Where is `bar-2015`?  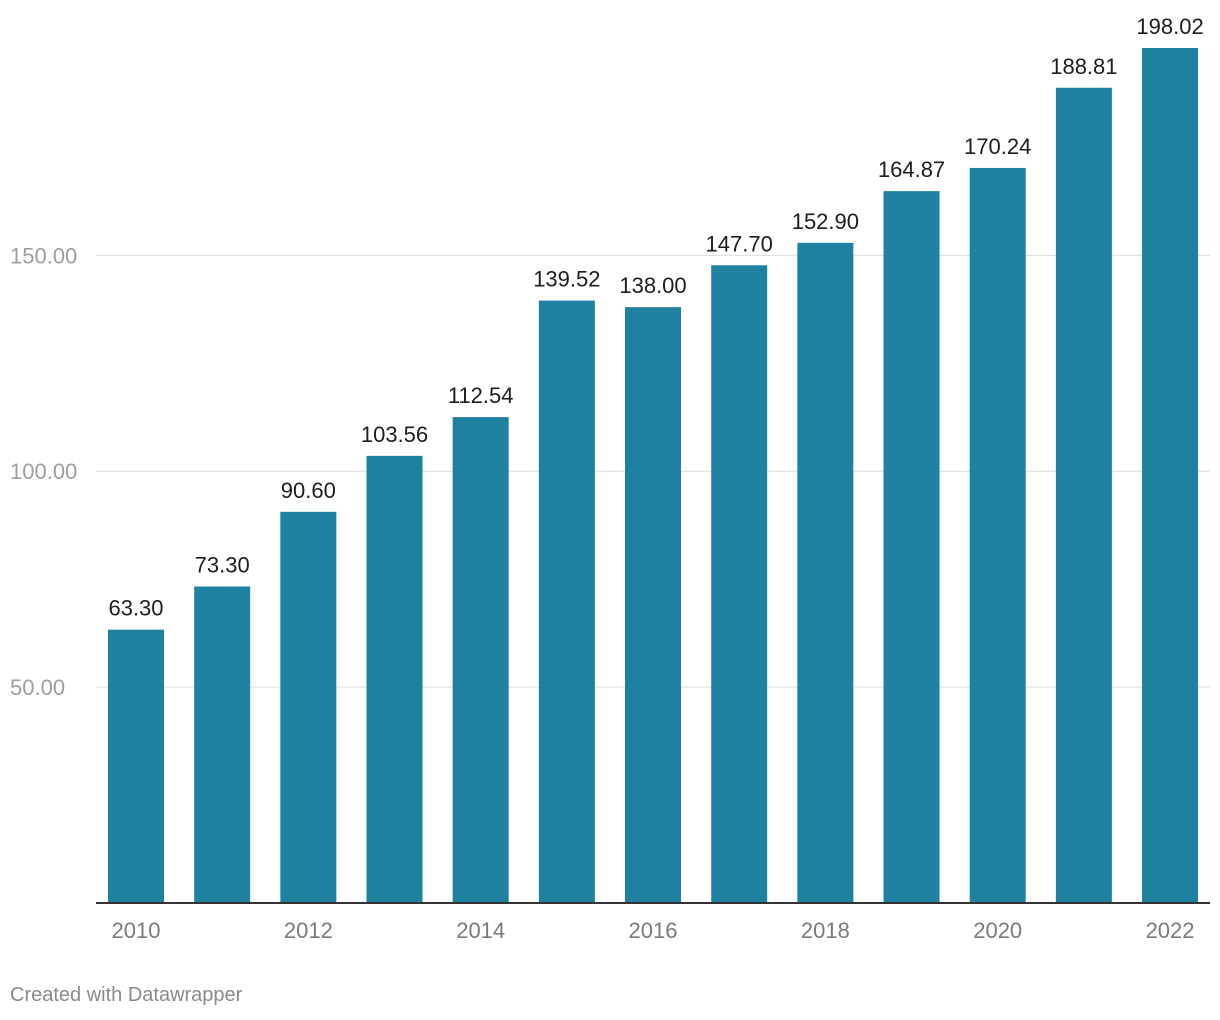
bar-2015 is located at coordinates (566, 601).